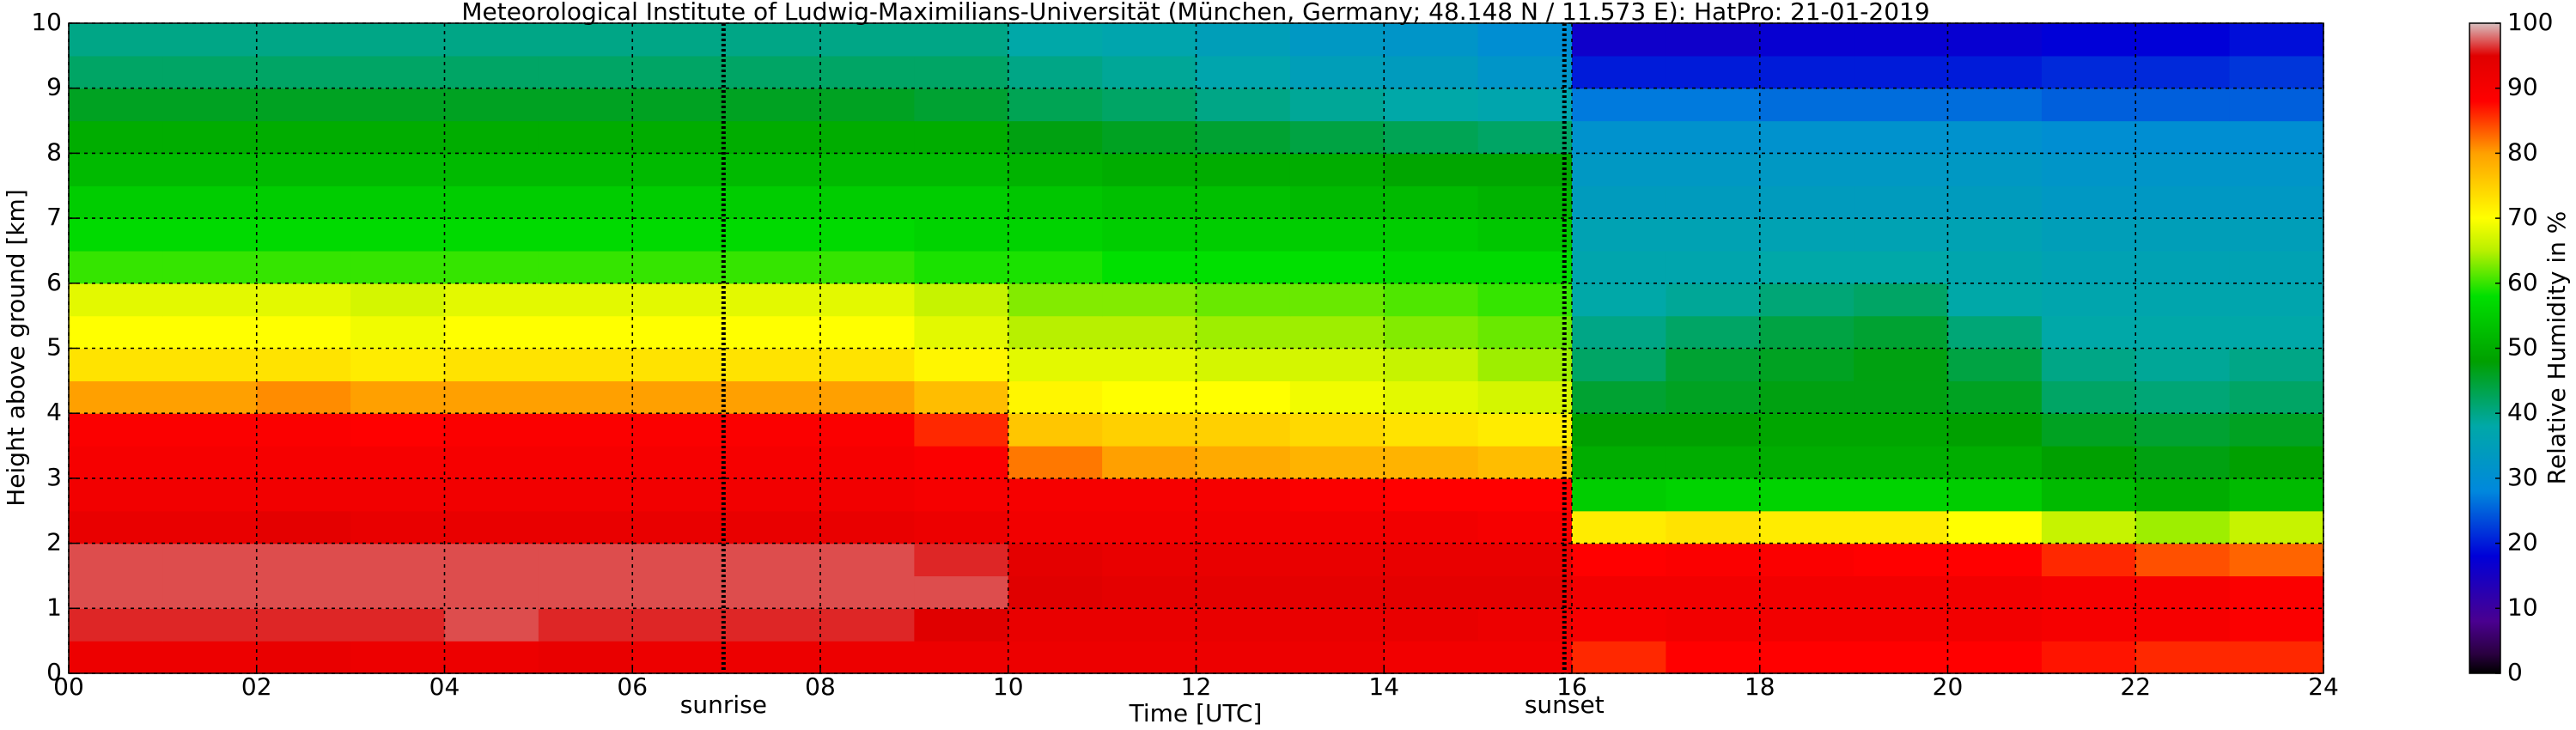  Describe the element at coordinates (54, 217) in the screenshot. I see `y-tick-label: 7` at that location.